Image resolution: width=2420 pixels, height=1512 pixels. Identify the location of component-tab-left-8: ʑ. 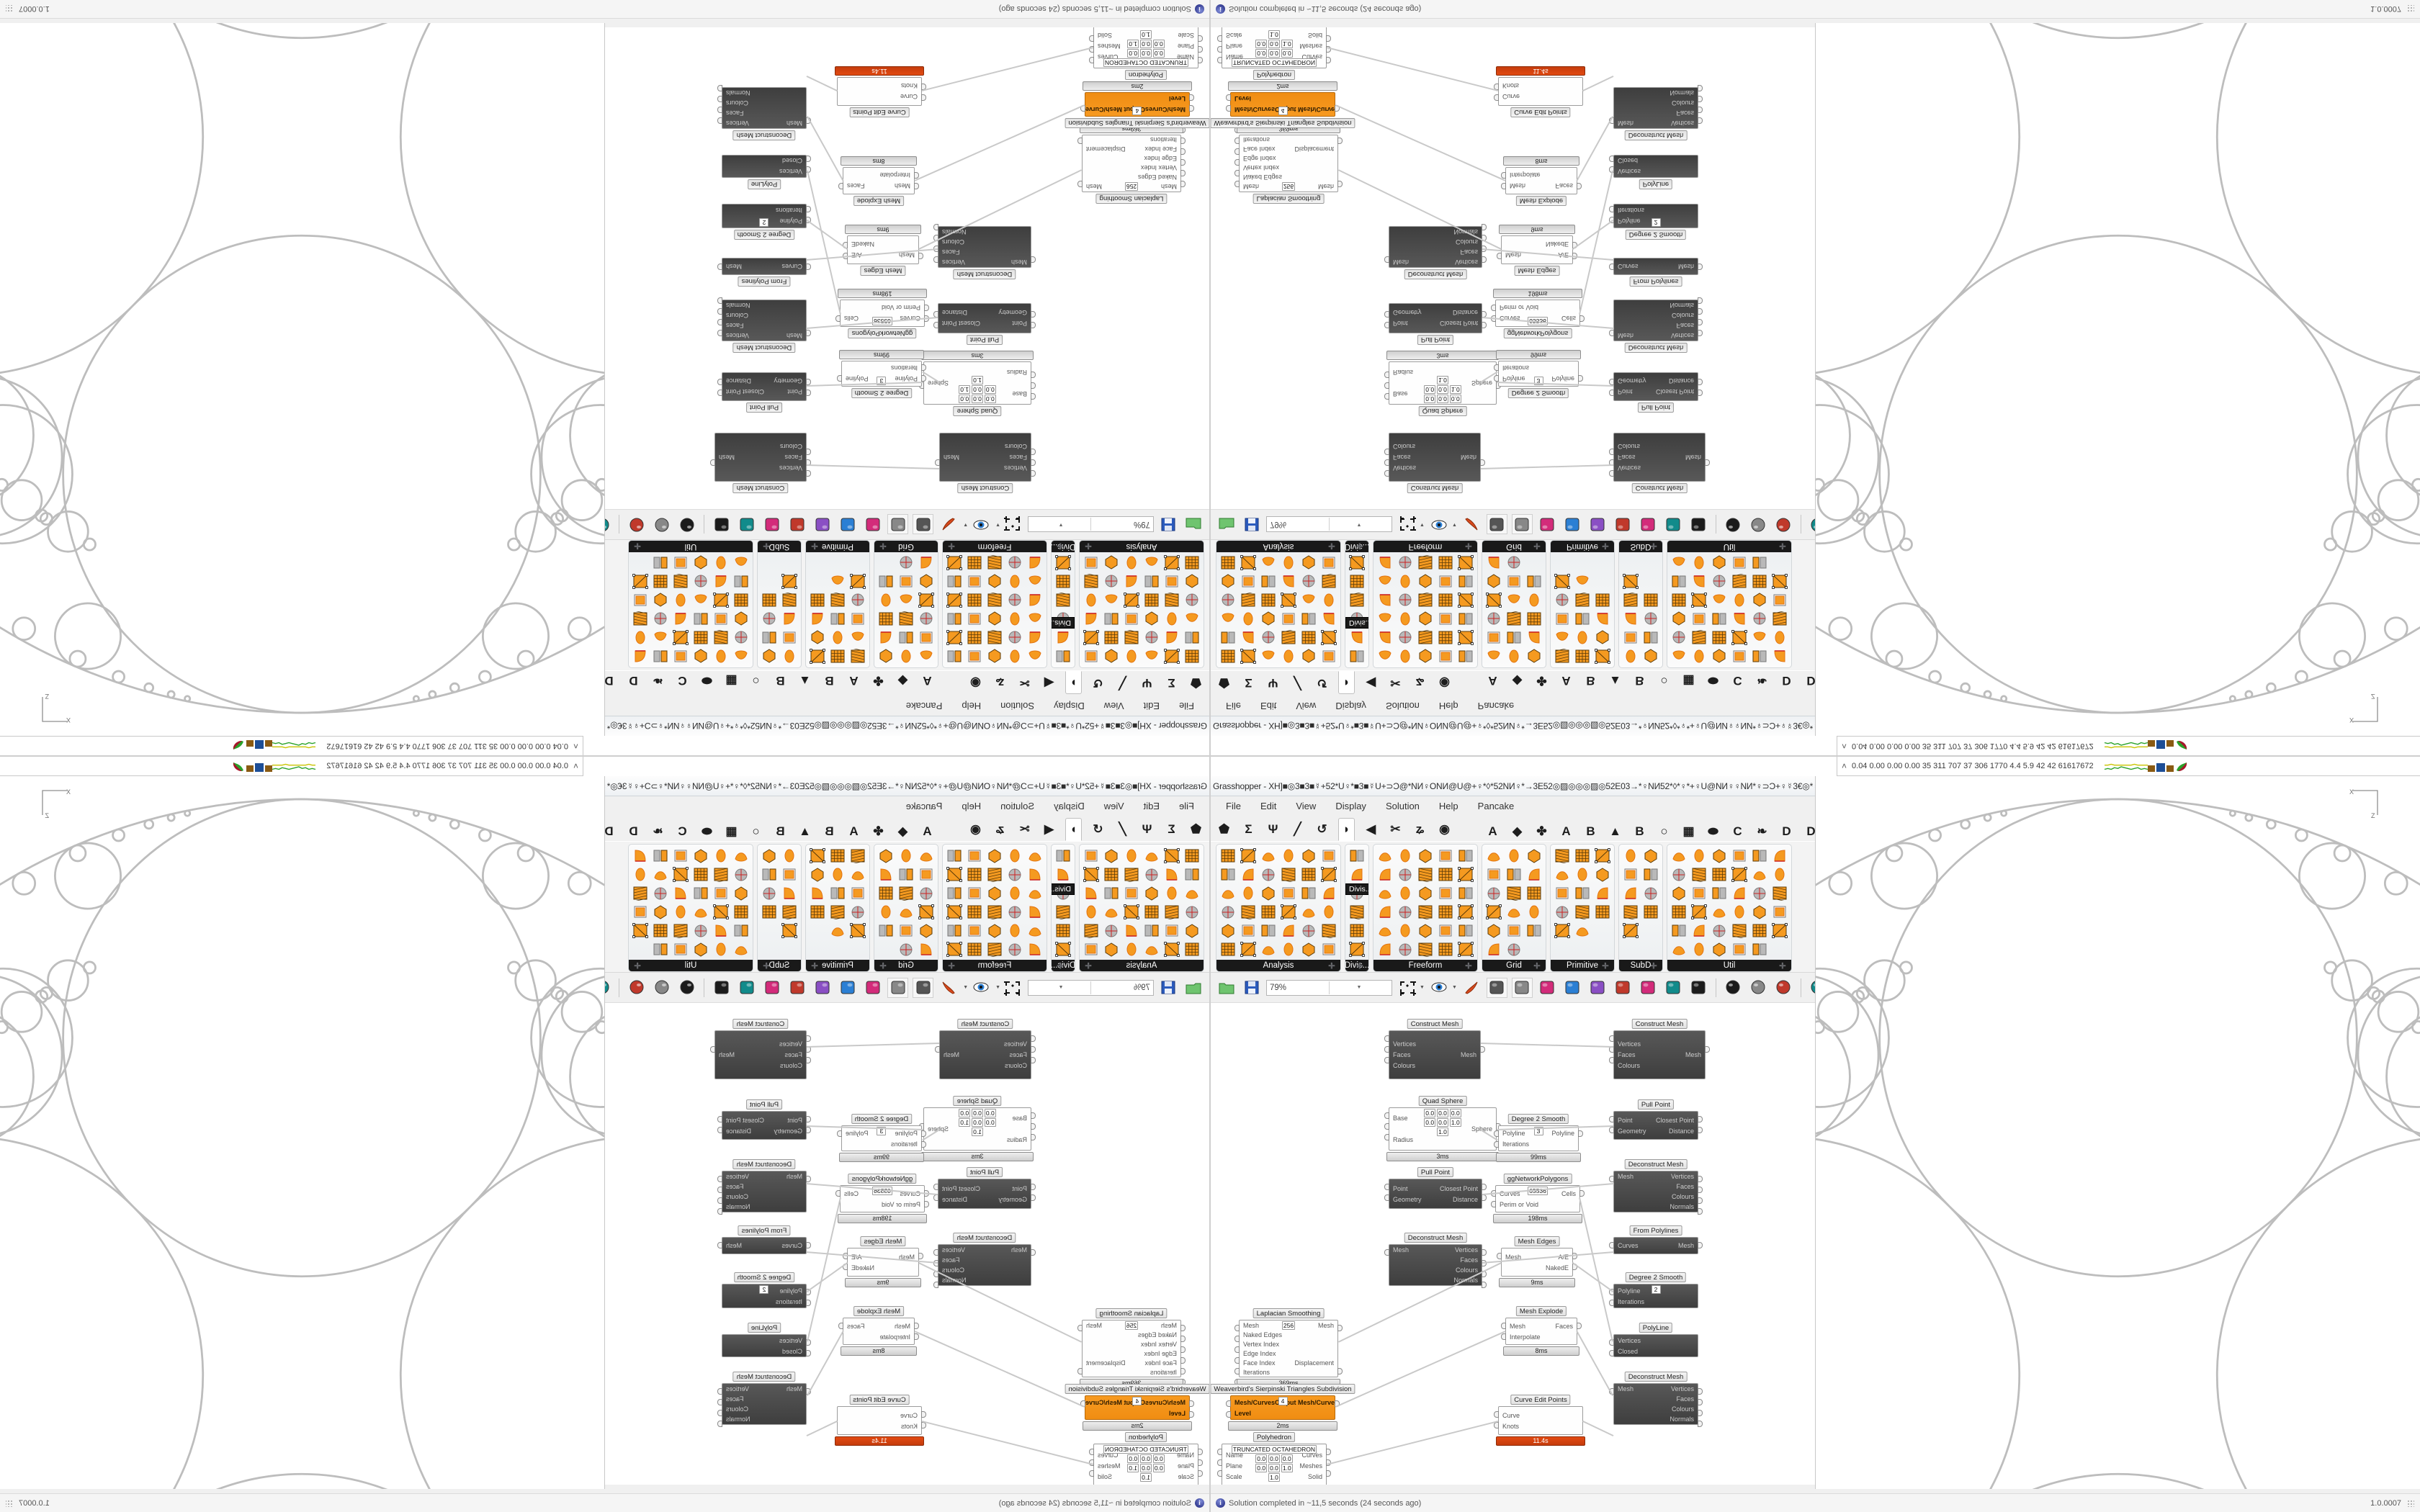
(1000, 683).